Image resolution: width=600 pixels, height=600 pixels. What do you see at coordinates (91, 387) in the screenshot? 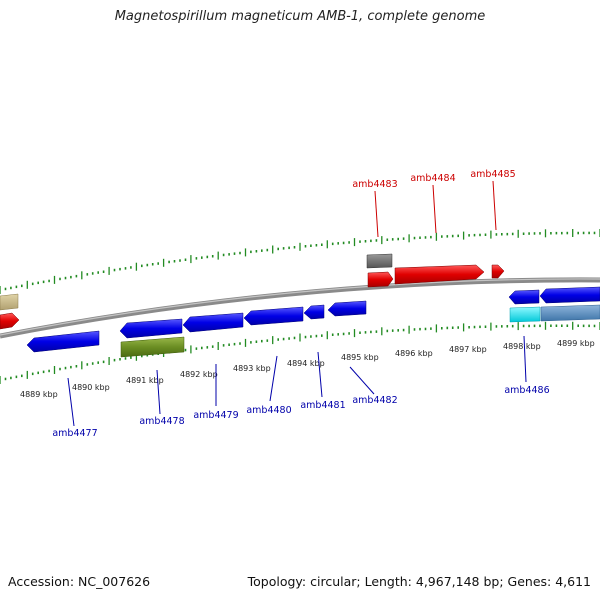
I see `scale-label: 4890 kbp` at bounding box center [91, 387].